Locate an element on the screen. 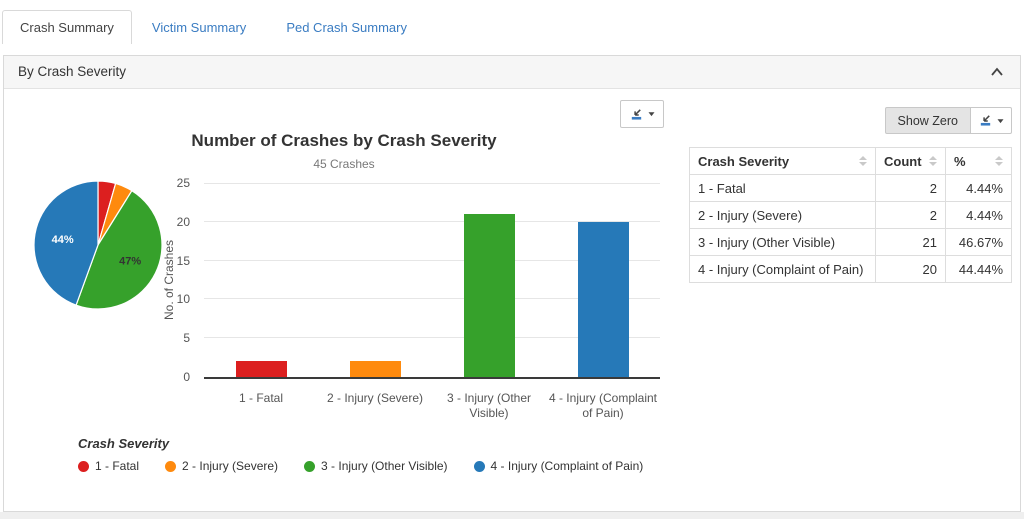 The image size is (1024, 519). table-export-button is located at coordinates (991, 120).